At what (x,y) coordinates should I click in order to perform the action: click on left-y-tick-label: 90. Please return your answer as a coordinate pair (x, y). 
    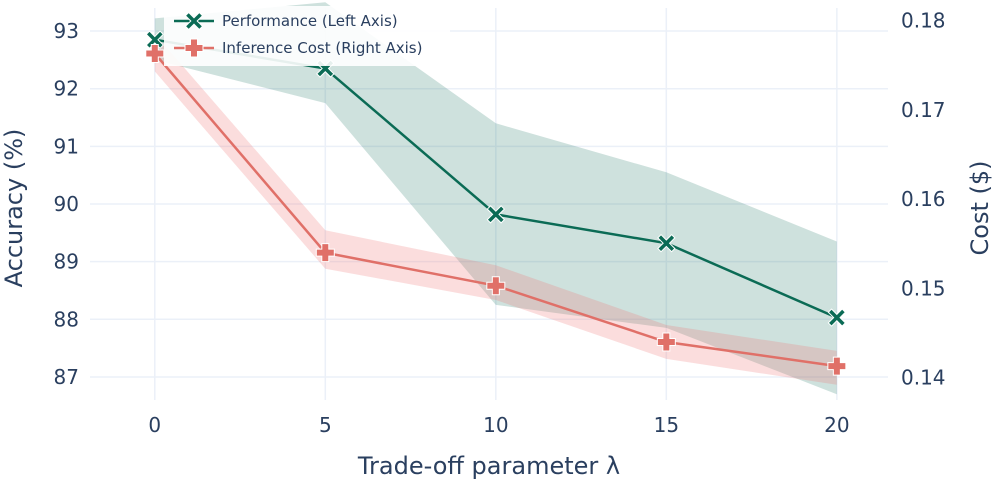
    Looking at the image, I should click on (66, 204).